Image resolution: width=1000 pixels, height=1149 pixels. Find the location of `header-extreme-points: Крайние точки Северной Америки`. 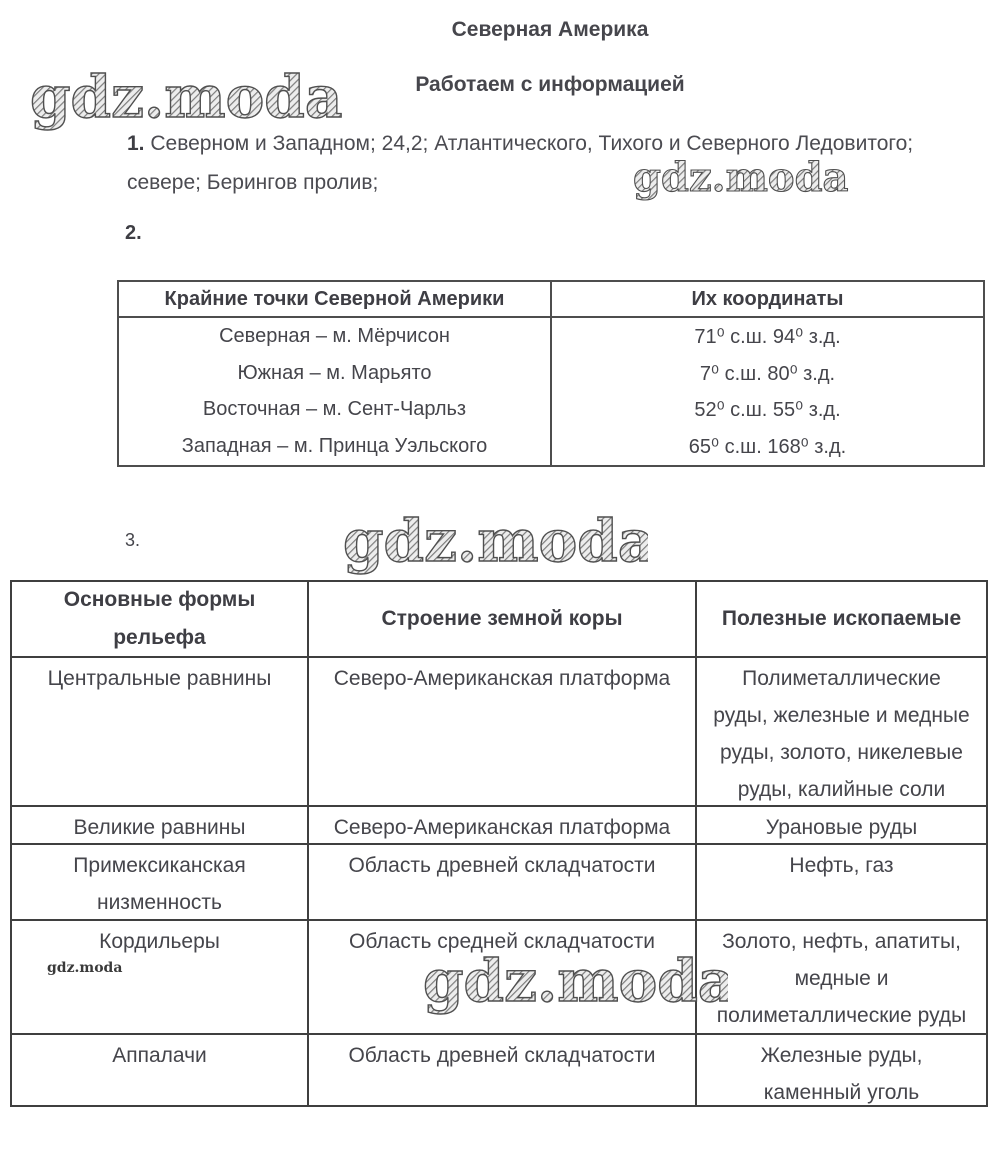

header-extreme-points: Крайние точки Северной Америки is located at coordinates (335, 299).